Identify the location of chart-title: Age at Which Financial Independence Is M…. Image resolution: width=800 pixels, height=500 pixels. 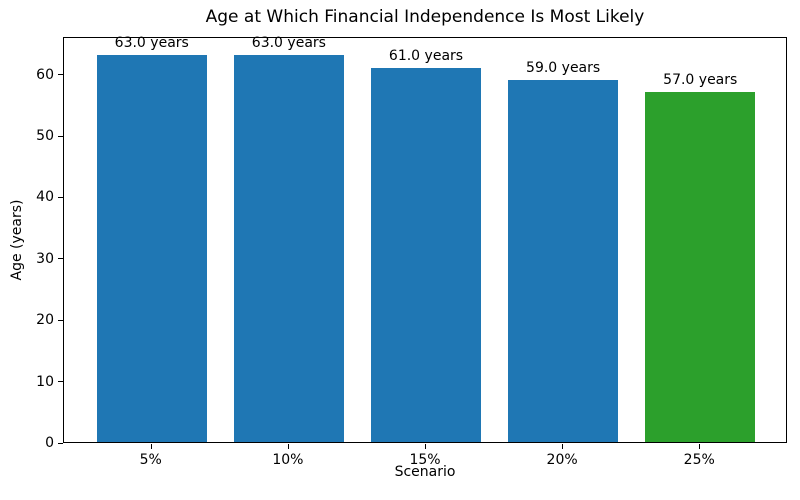
(425, 17).